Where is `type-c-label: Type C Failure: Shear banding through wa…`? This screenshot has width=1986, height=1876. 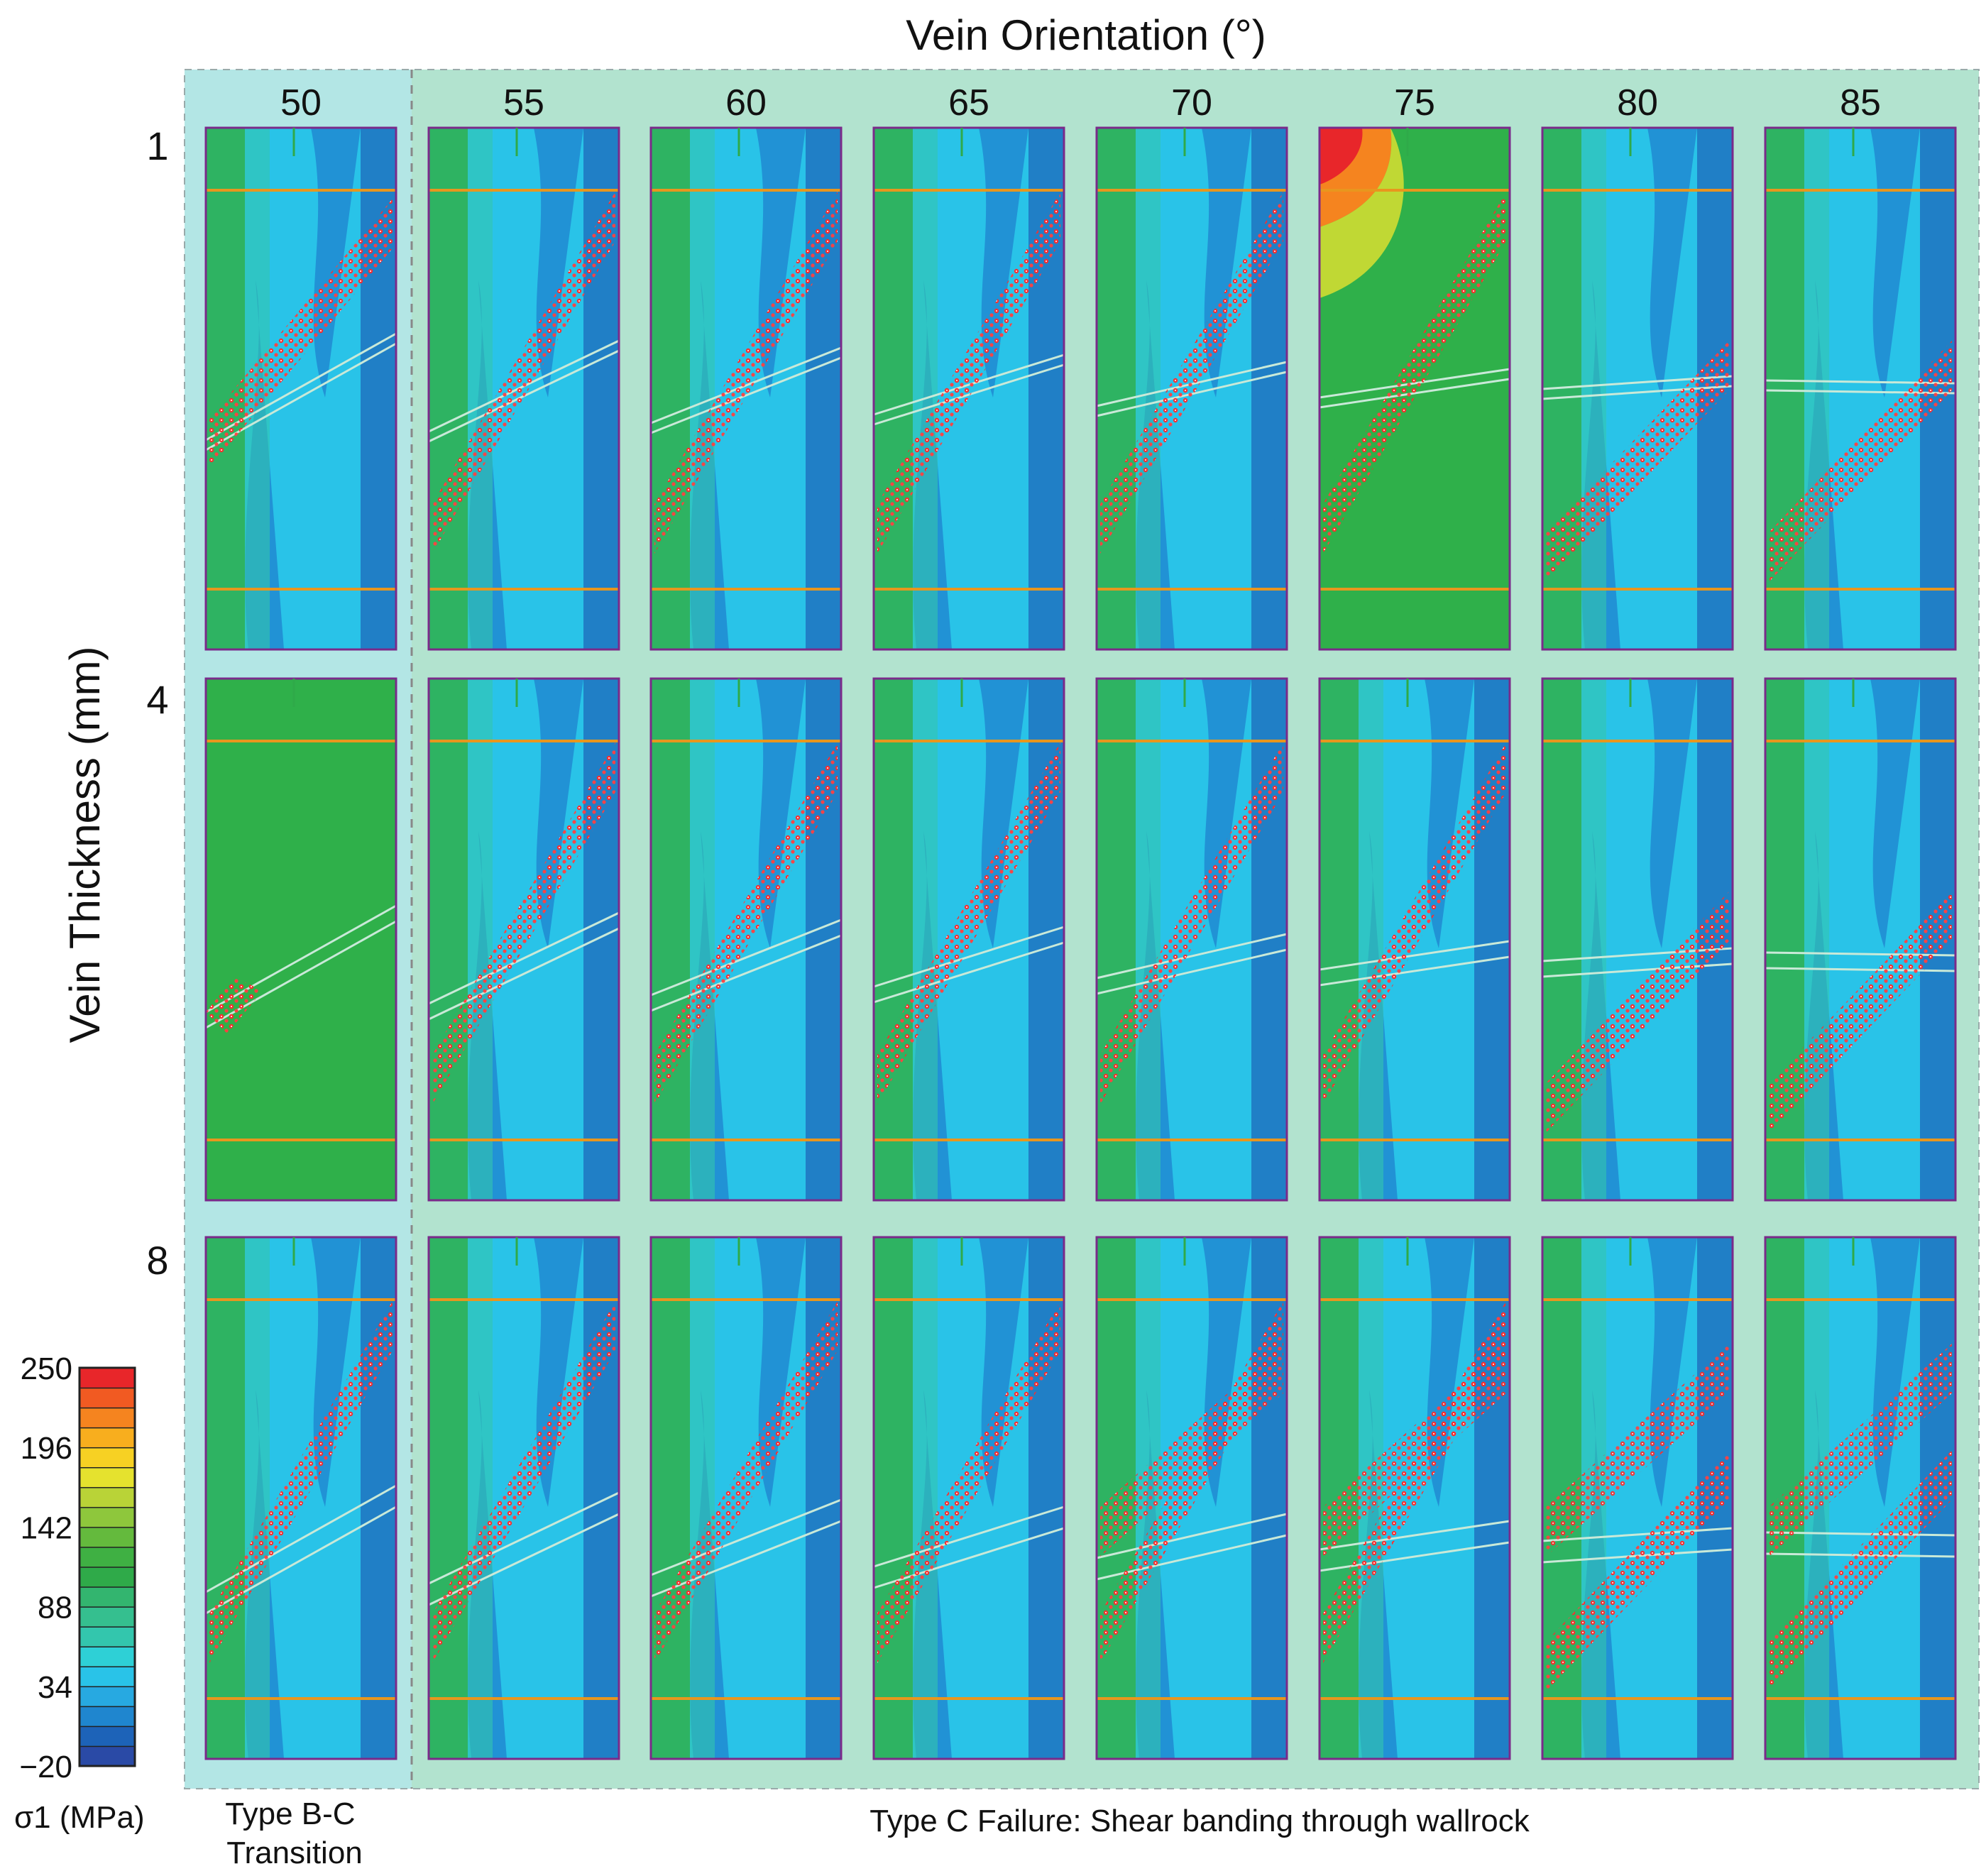
type-c-label: Type C Failure: Shear banding through wa… is located at coordinates (1200, 1821).